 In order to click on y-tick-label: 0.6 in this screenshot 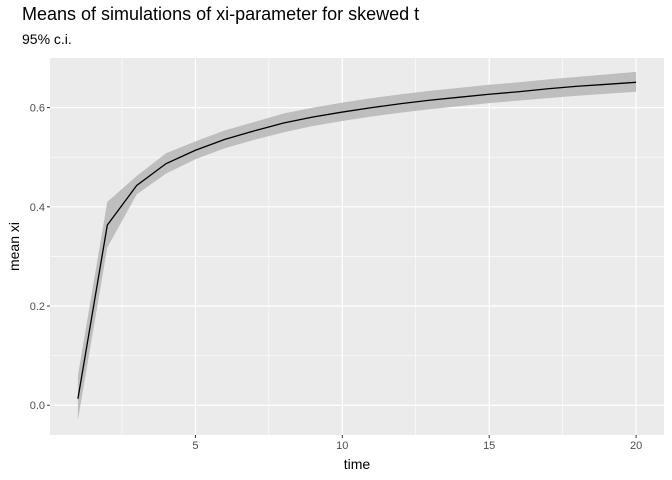, I will do `click(37, 109)`.